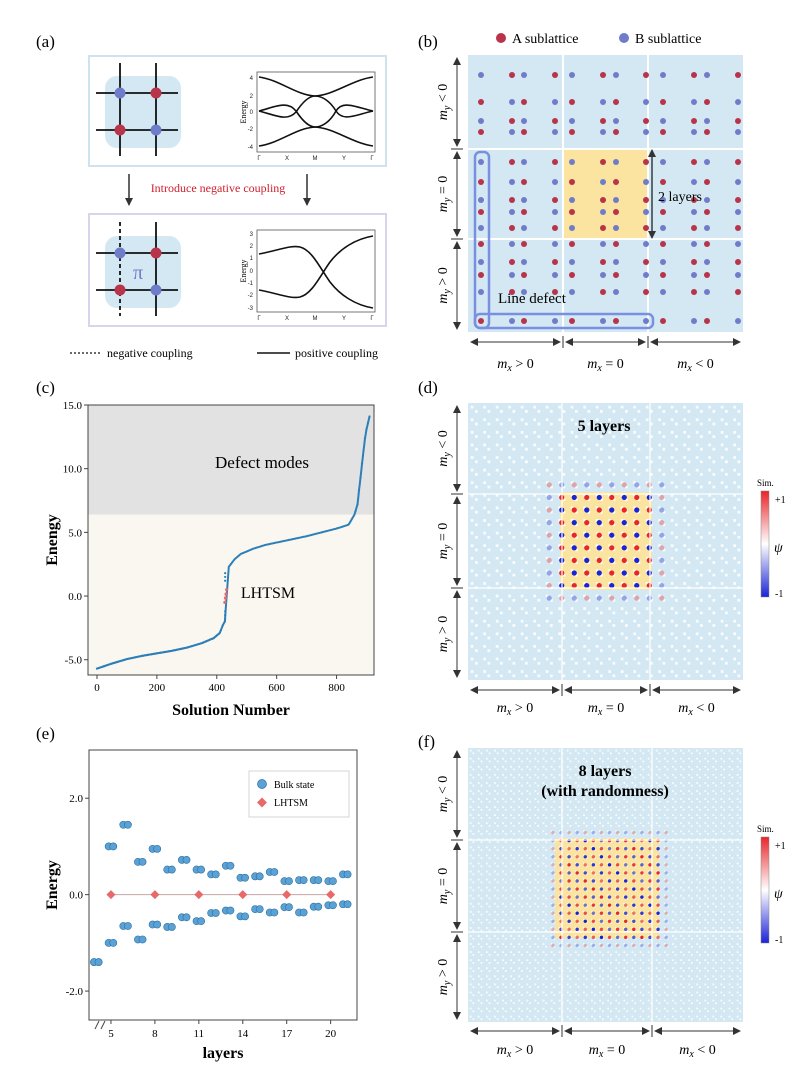 The width and height of the screenshot is (800, 1077). Describe the element at coordinates (52, 540) in the screenshot. I see `y-axis-label: Enengy` at that location.